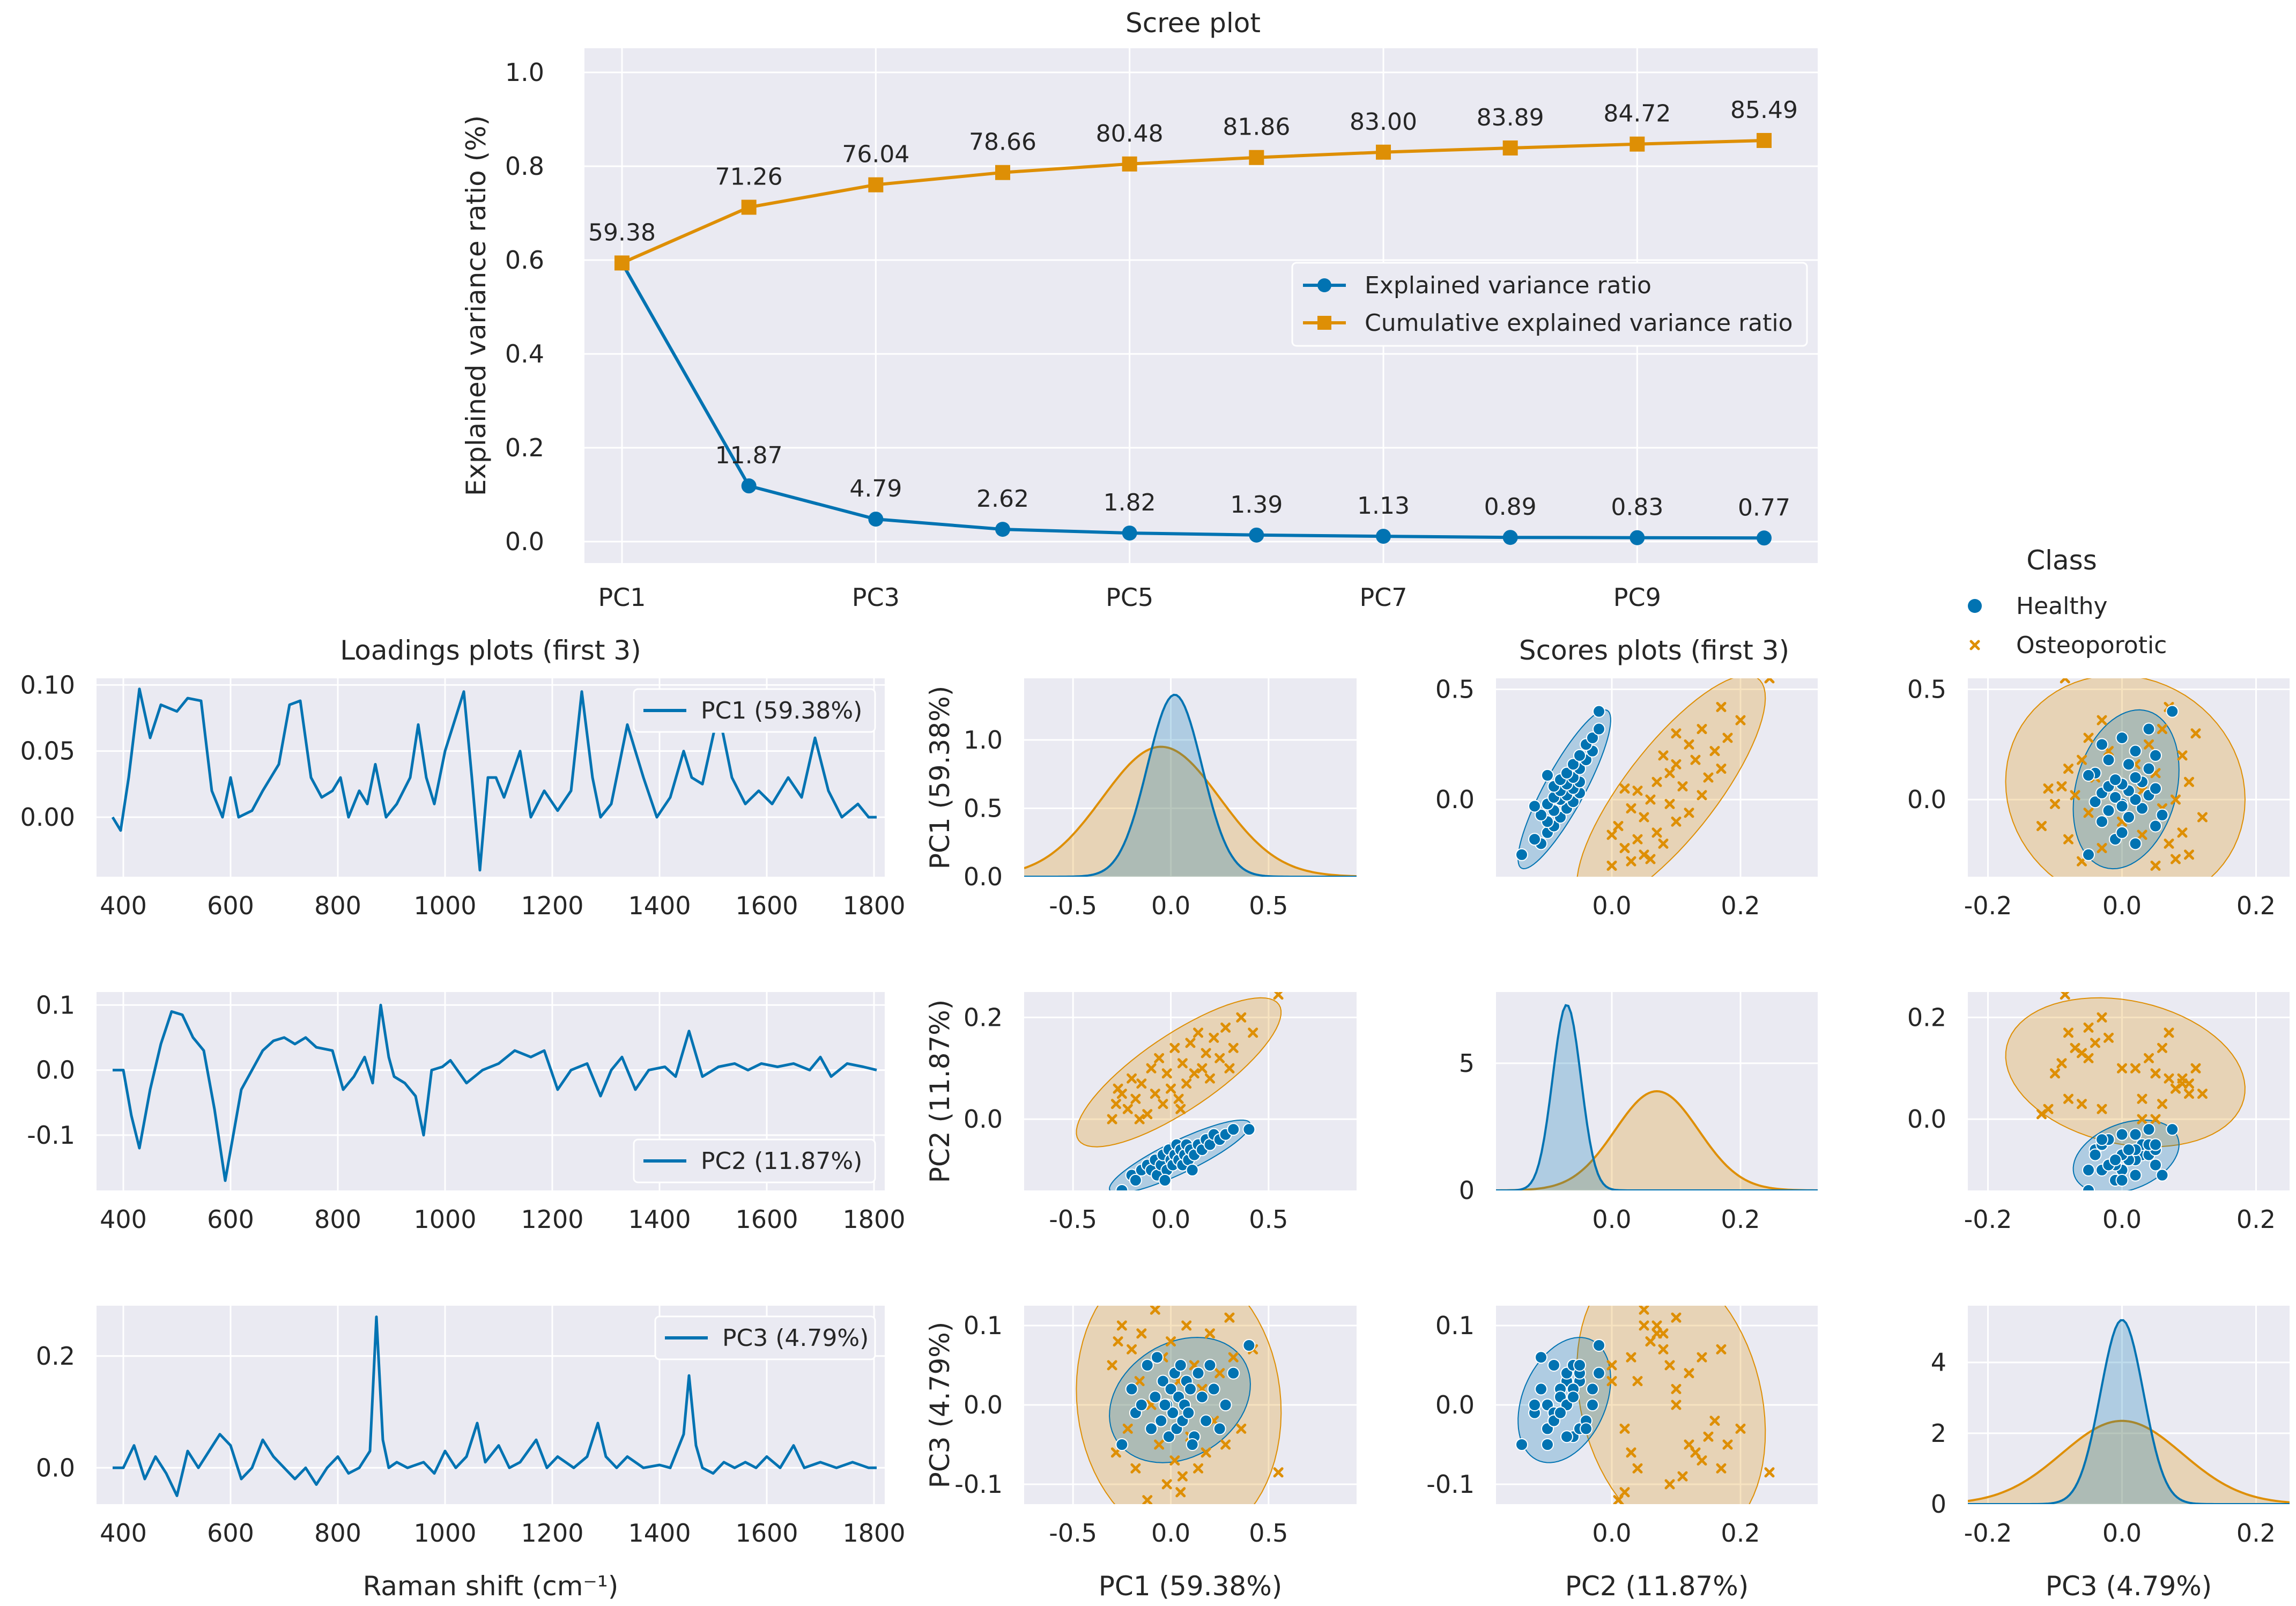  I want to click on legend-label-healthy: Healthy, so click(2062, 606).